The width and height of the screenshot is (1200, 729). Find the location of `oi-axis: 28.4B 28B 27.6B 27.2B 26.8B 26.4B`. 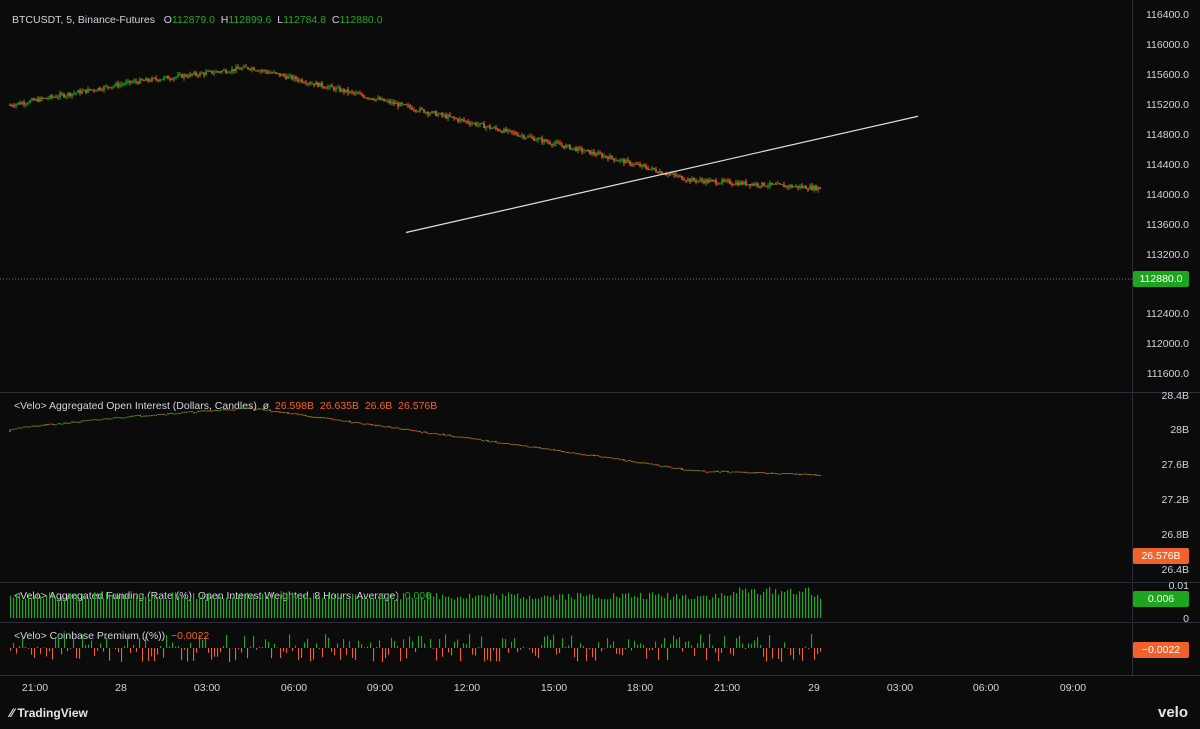

oi-axis: 28.4B 28B 27.6B 27.2B 26.8B 26.4B is located at coordinates (1166, 485).